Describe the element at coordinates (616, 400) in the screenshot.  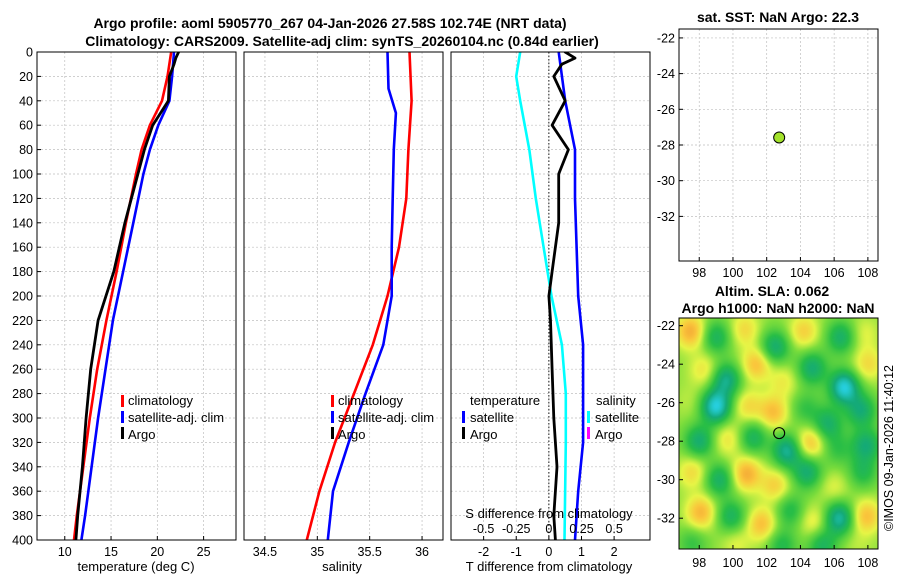
I see `legend-title-salinity: salinity` at that location.